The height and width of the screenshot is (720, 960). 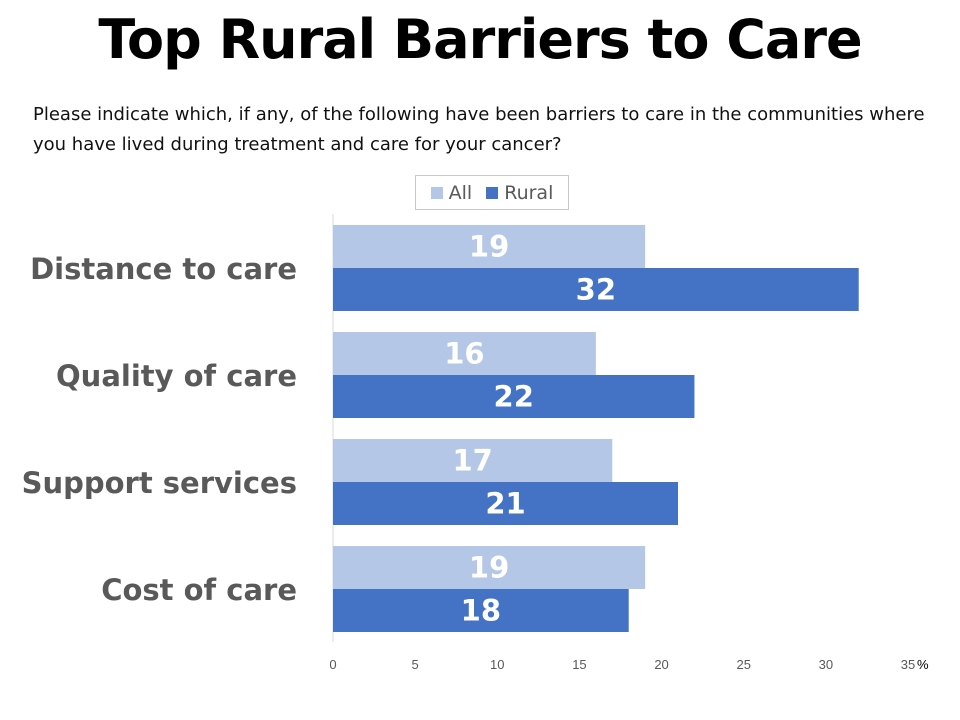 I want to click on legend-label-all: All, so click(x=460, y=192).